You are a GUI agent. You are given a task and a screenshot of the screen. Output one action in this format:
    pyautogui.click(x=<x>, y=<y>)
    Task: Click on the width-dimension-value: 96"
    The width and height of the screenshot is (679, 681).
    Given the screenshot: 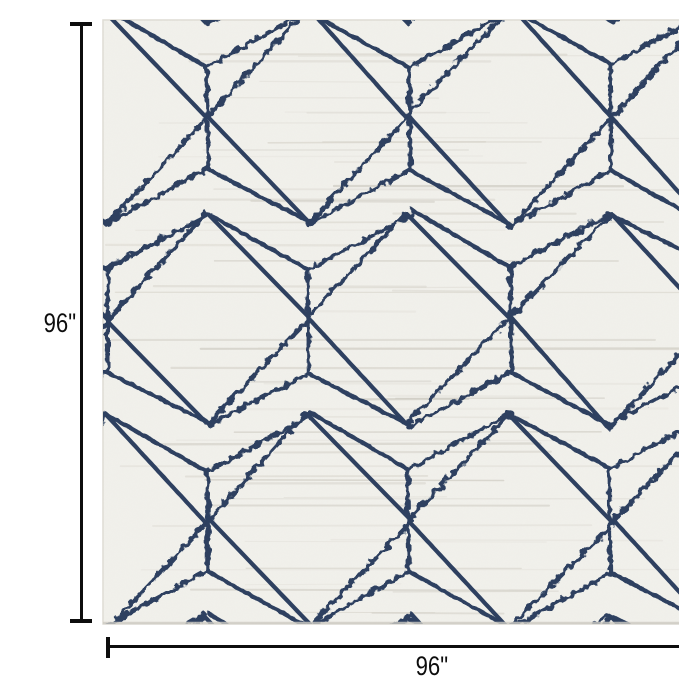 What is the action you would take?
    pyautogui.click(x=432, y=666)
    